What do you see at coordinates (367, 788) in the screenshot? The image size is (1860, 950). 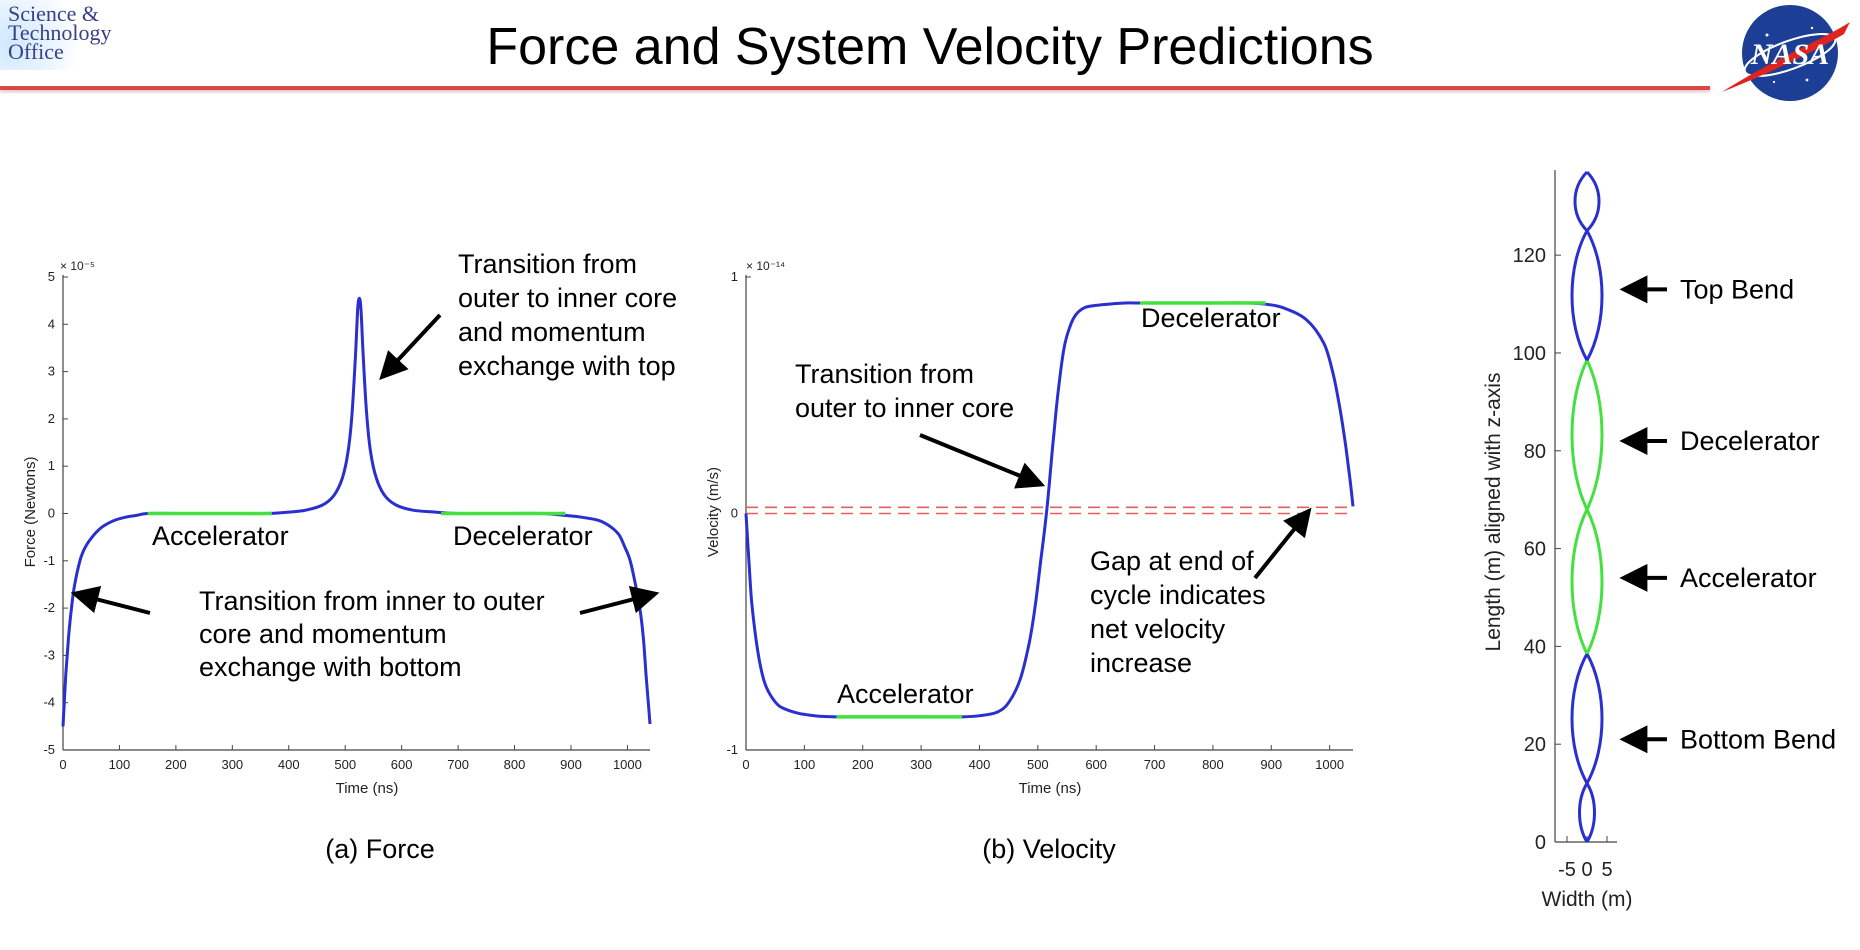 I see `force-x-label: Time (ns)` at bounding box center [367, 788].